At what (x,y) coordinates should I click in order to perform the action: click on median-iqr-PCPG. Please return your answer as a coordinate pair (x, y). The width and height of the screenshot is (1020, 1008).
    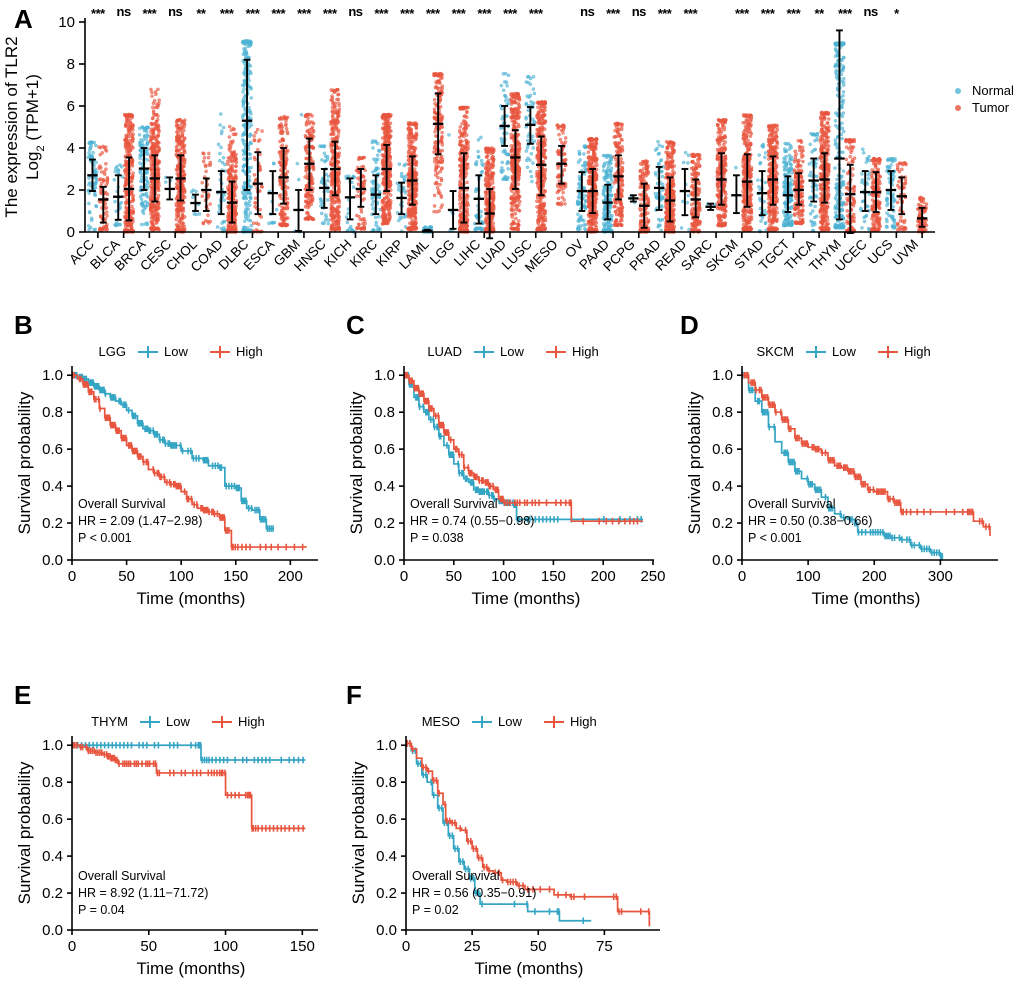
    Looking at the image, I should click on (644, 205).